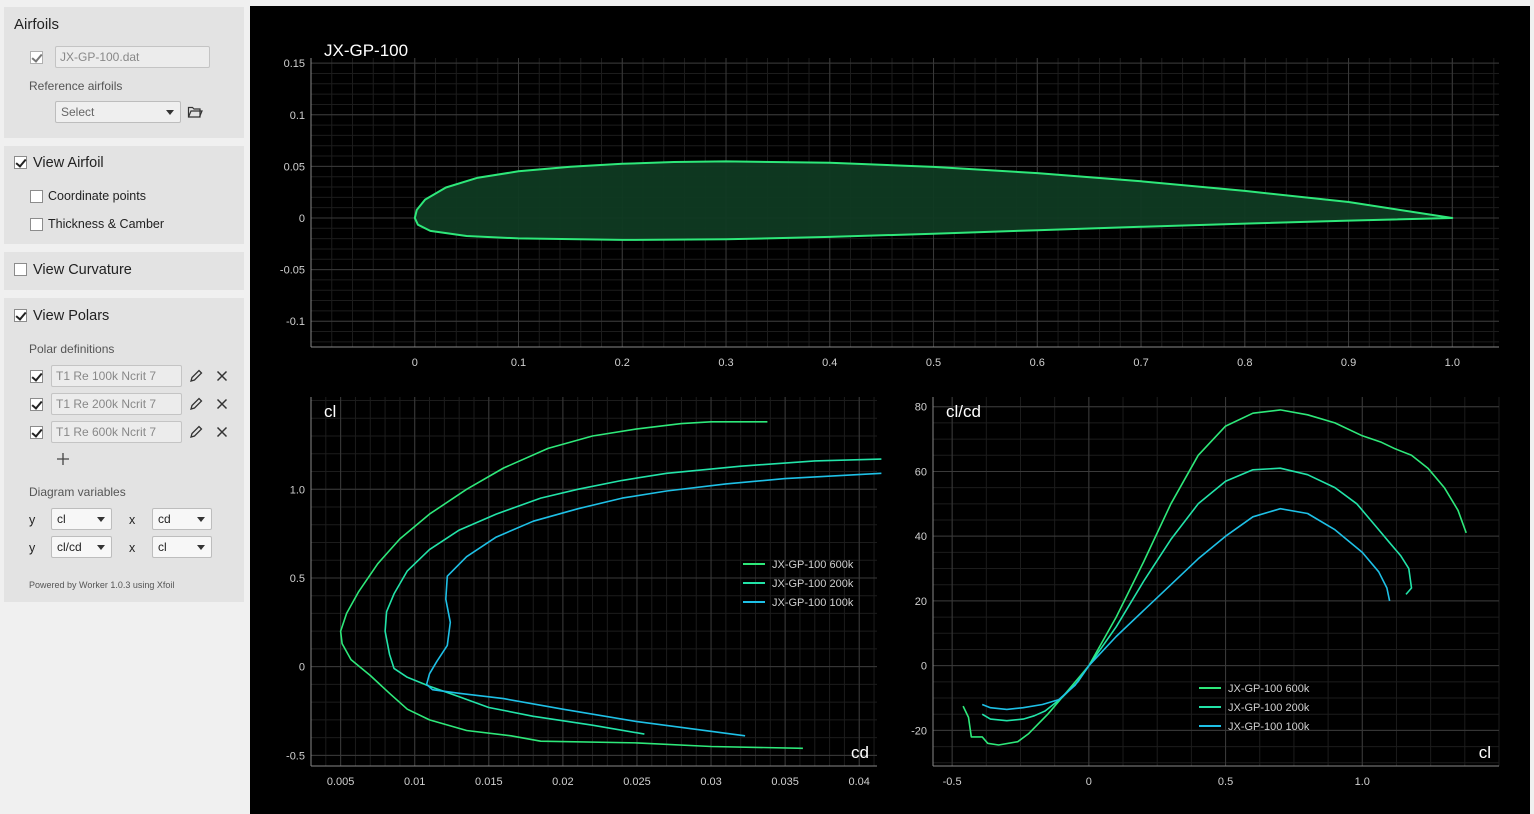  Describe the element at coordinates (297, 116) in the screenshot. I see `y-tick-label: 0.1` at that location.